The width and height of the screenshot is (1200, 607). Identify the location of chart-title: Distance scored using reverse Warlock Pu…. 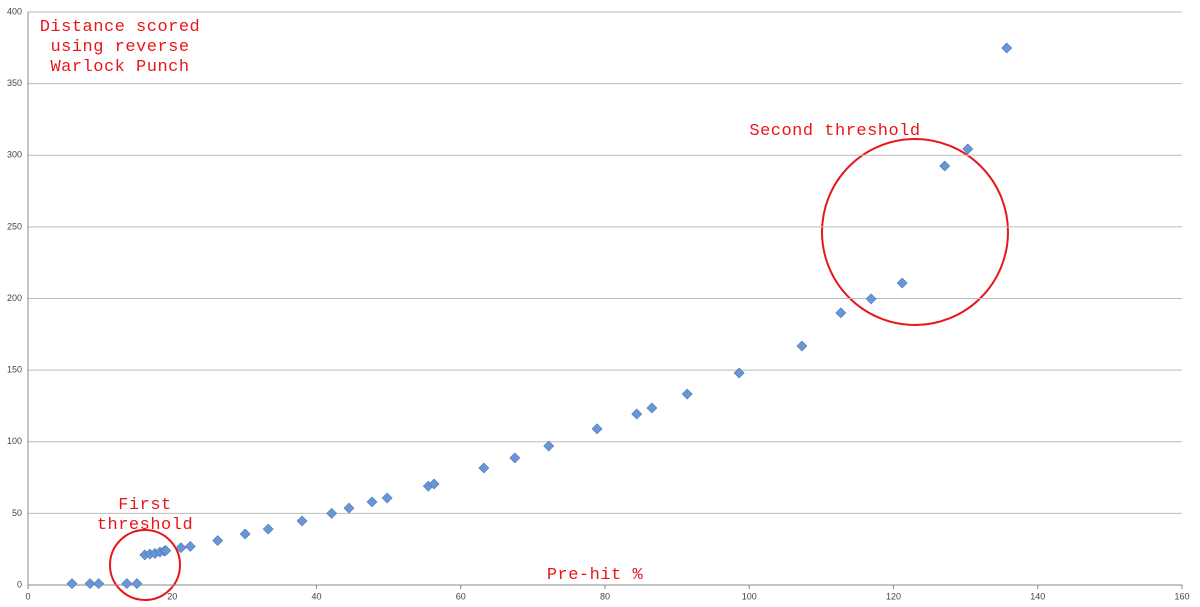
(120, 47).